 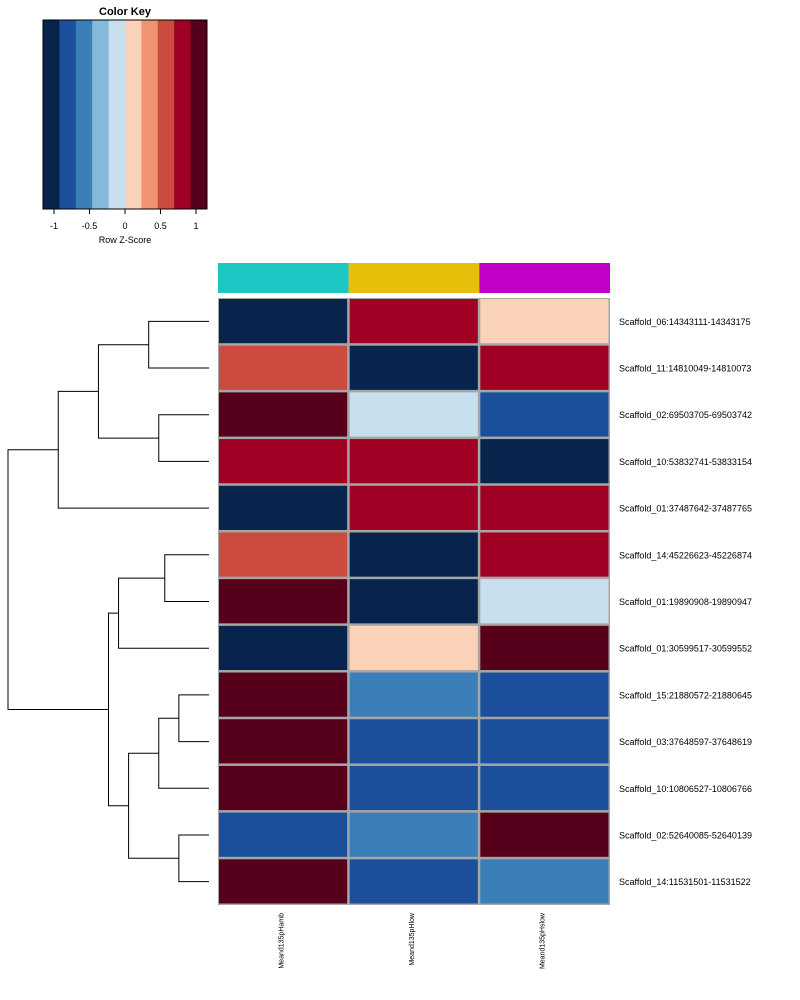 I want to click on row-label: Scaffold_06:14343111-14343175, so click(x=685, y=322).